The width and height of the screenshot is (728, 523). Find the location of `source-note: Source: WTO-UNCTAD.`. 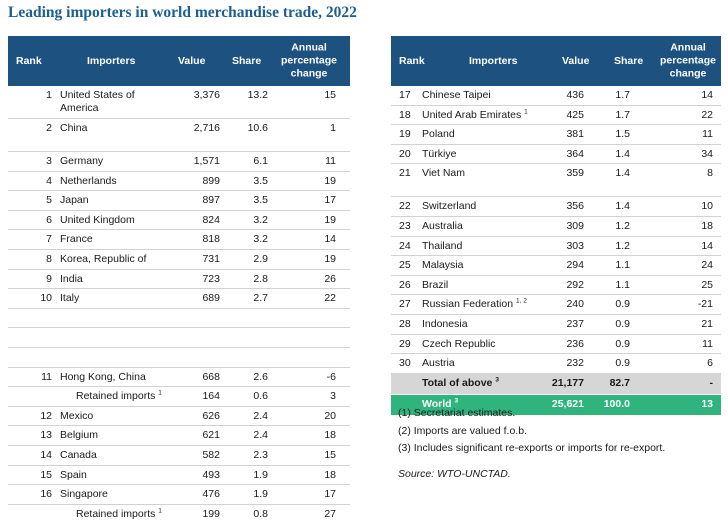

source-note: Source: WTO-UNCTAD. is located at coordinates (454, 474).